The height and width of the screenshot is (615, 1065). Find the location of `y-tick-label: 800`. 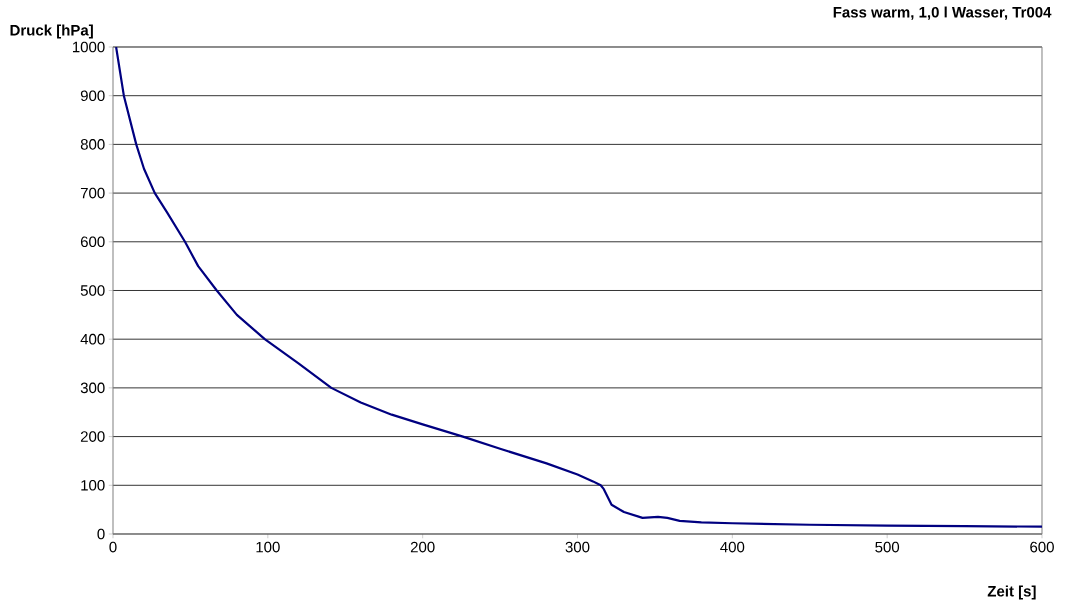

y-tick-label: 800 is located at coordinates (92, 144).